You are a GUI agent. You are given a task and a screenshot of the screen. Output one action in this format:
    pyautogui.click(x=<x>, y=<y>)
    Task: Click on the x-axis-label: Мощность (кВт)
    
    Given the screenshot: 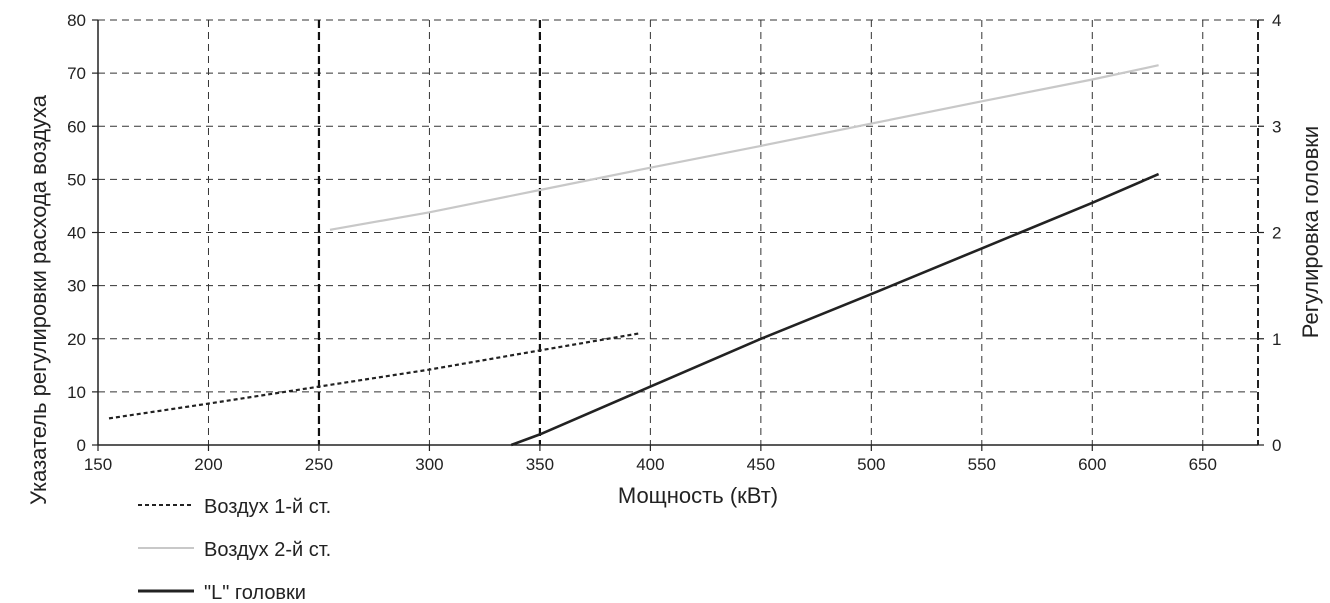 What is the action you would take?
    pyautogui.click(x=698, y=495)
    